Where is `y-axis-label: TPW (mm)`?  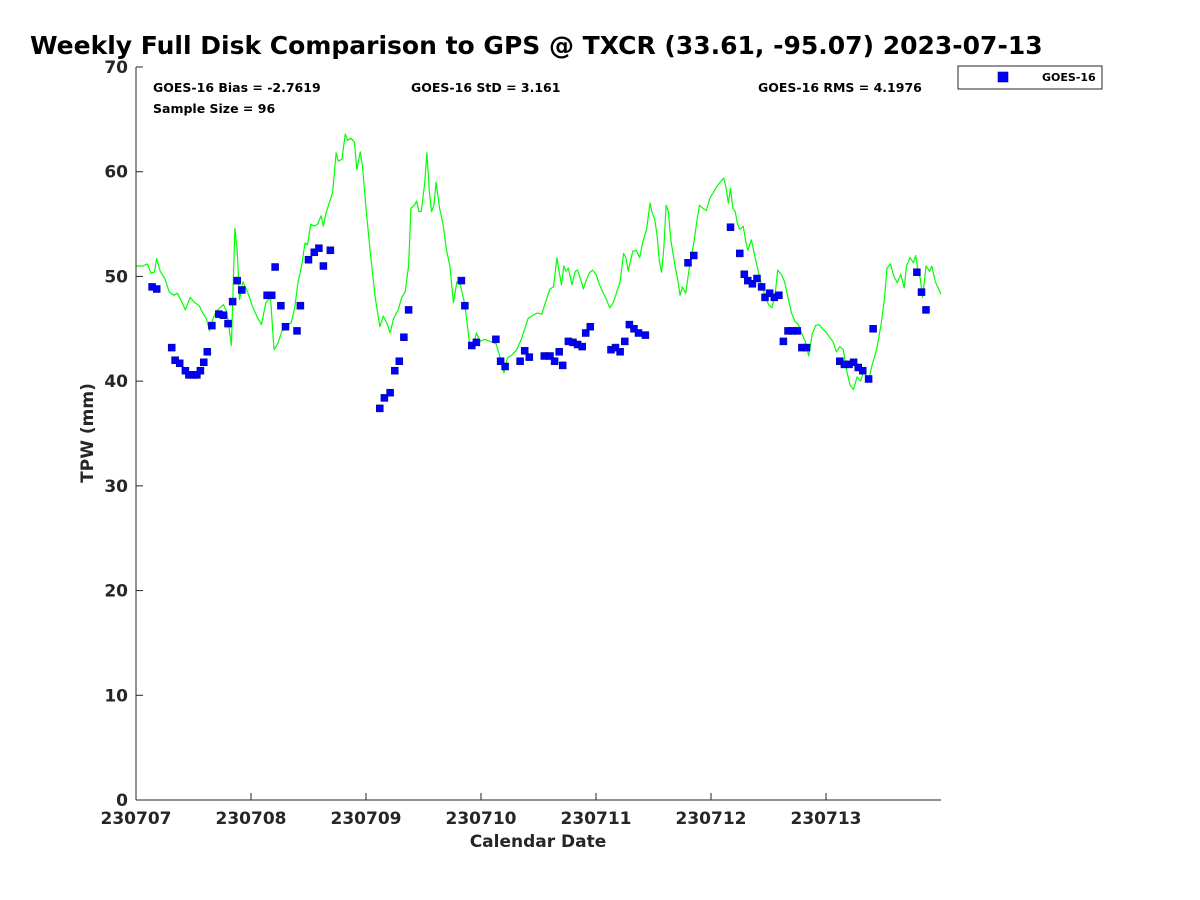 y-axis-label: TPW (mm) is located at coordinates (88, 433).